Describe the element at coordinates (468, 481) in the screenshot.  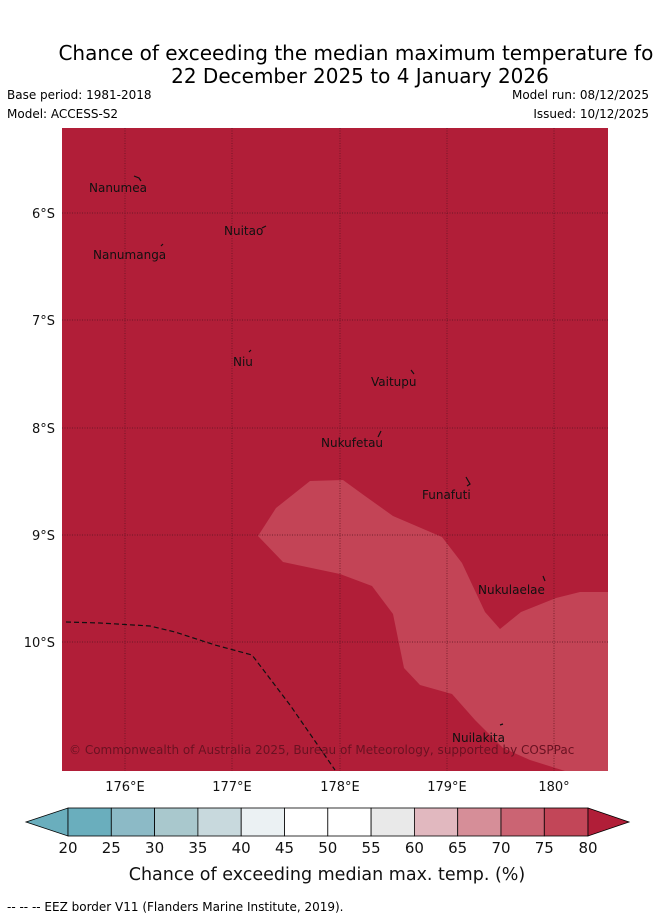
I see `funafuti-island` at that location.